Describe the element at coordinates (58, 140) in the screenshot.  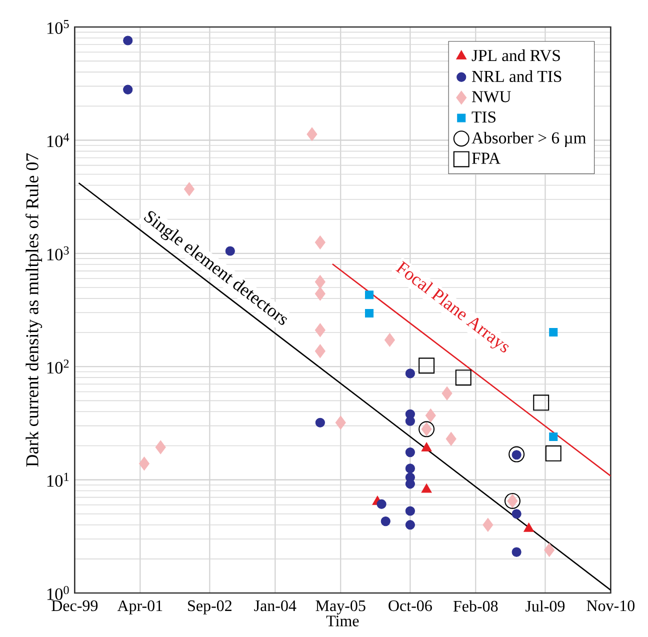
I see `y-tick-label: 10$^{4}$` at that location.